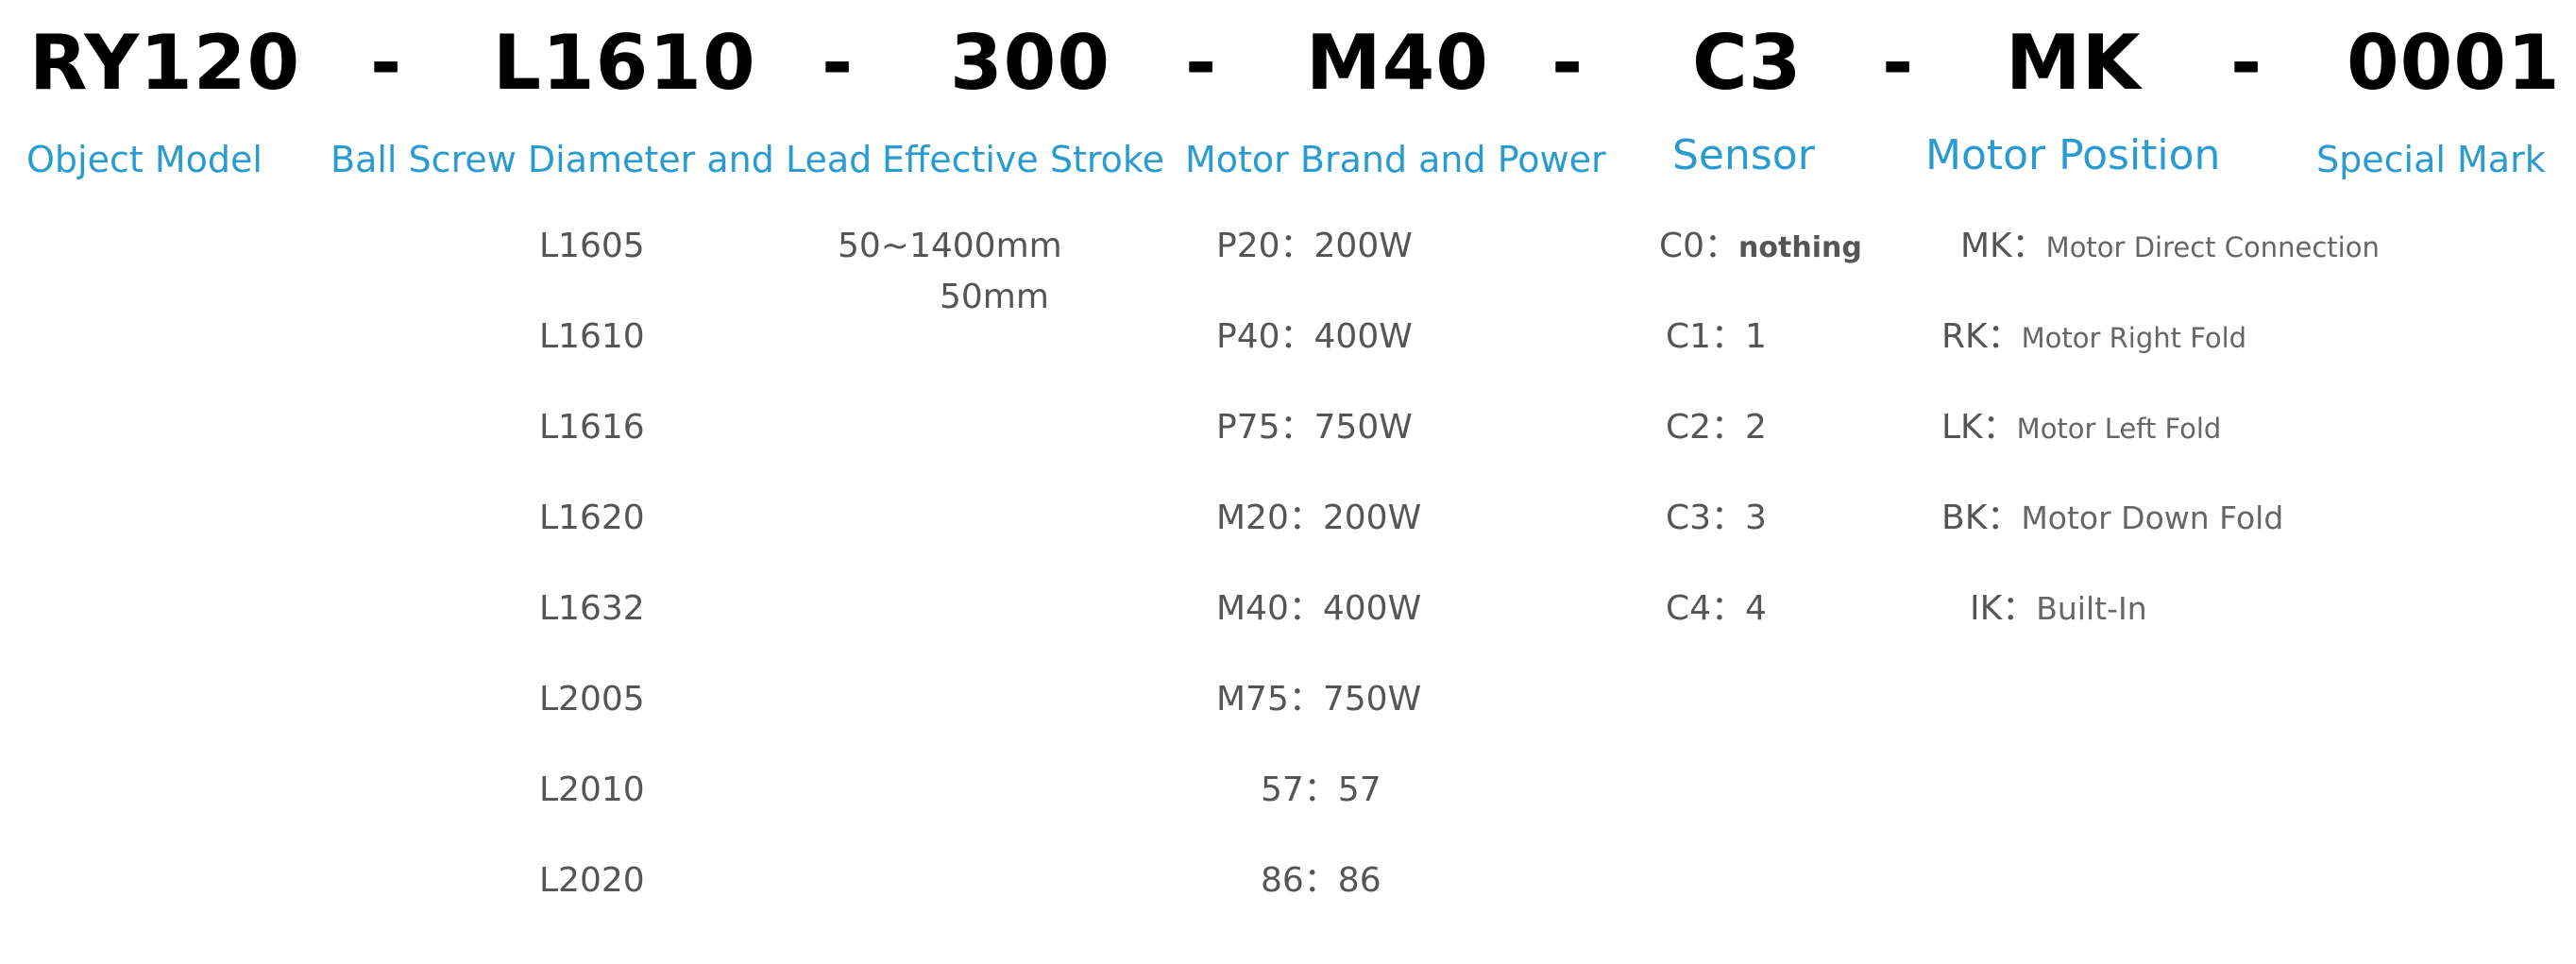  I want to click on motor-position-option: RK：Motor Right Fold, so click(2093, 337).